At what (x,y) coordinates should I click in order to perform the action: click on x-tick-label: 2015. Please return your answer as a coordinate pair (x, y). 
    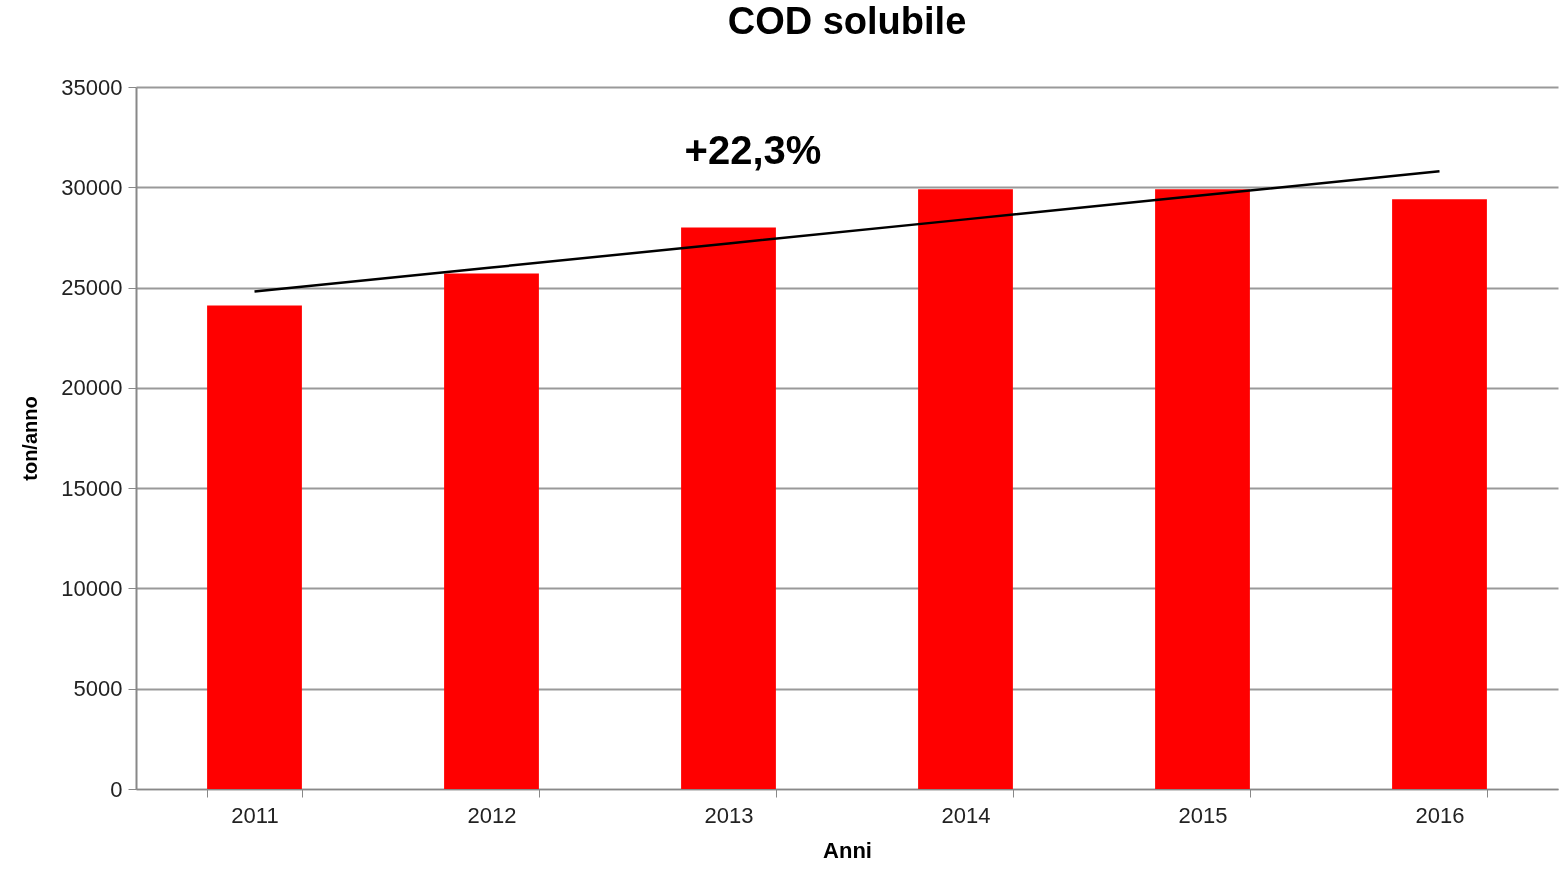
    Looking at the image, I should click on (1203, 815).